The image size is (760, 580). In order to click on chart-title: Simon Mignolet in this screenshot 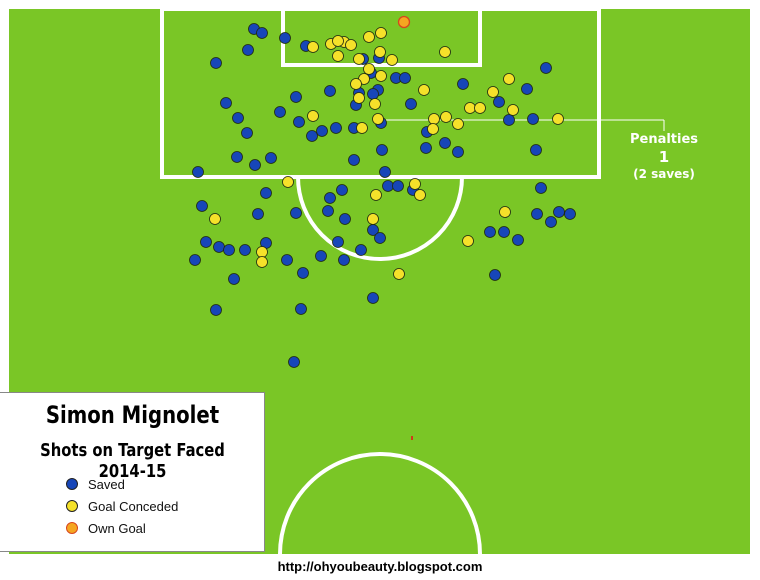, I will do `click(132, 415)`.